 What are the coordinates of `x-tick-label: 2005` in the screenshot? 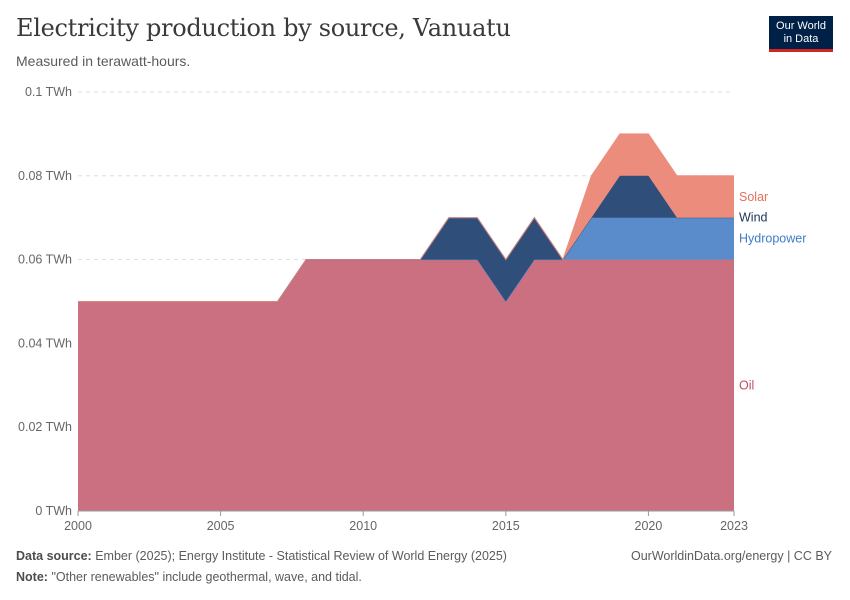 It's located at (221, 526).